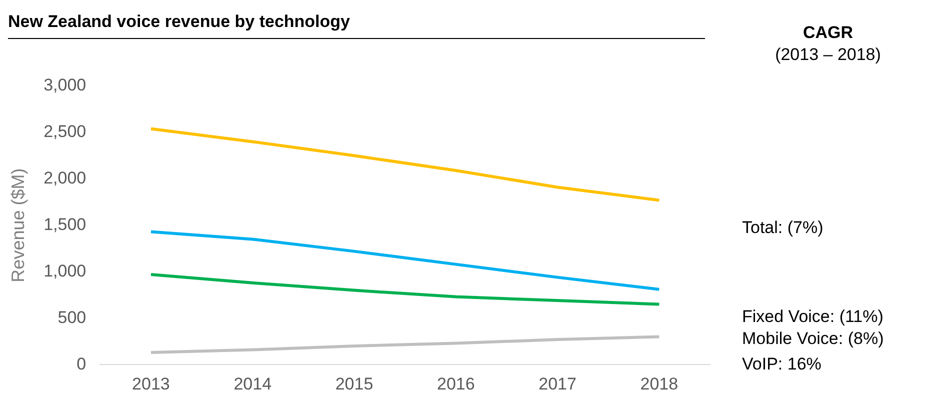  Describe the element at coordinates (783, 227) in the screenshot. I see `text: Total: (7%)` at that location.